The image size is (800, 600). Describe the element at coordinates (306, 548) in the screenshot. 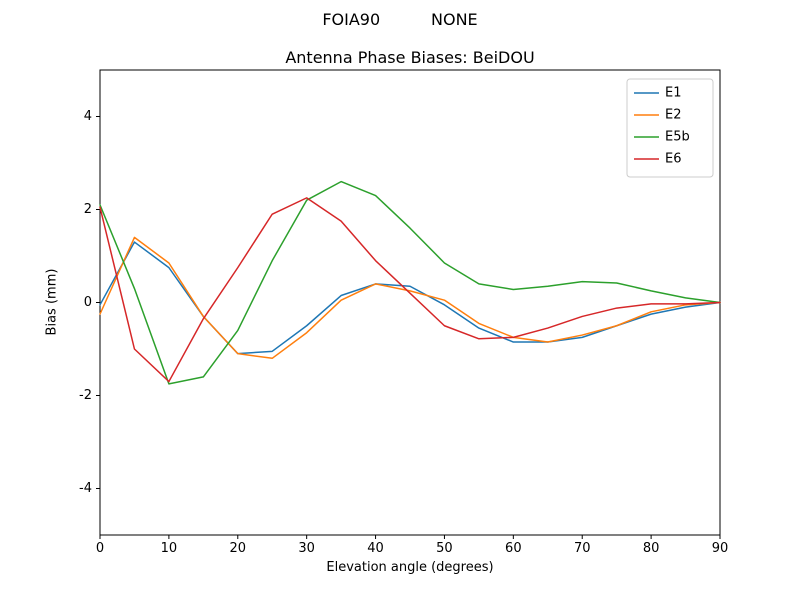

I see `x-tick-label: 30` at that location.